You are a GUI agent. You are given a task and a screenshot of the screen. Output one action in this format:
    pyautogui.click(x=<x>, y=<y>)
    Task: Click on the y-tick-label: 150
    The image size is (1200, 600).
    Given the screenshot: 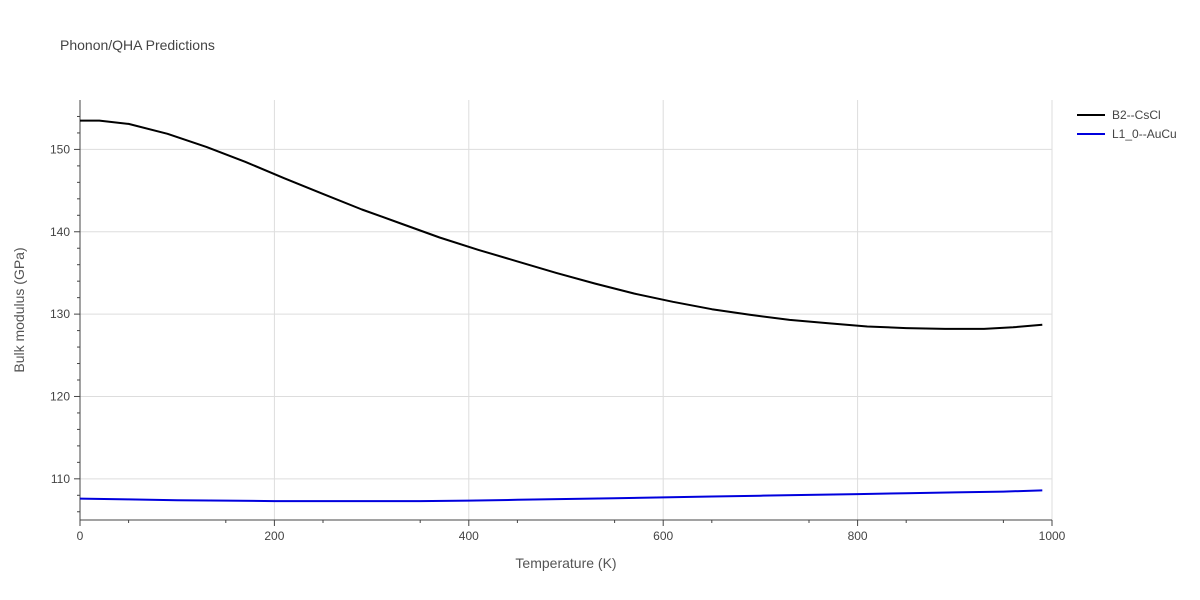 What is the action you would take?
    pyautogui.click(x=60, y=149)
    